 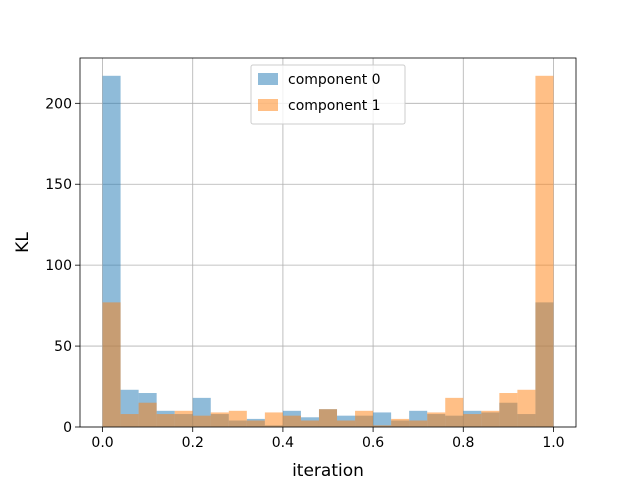 What do you see at coordinates (58, 185) in the screenshot?
I see `y-tick-label: 150` at bounding box center [58, 185].